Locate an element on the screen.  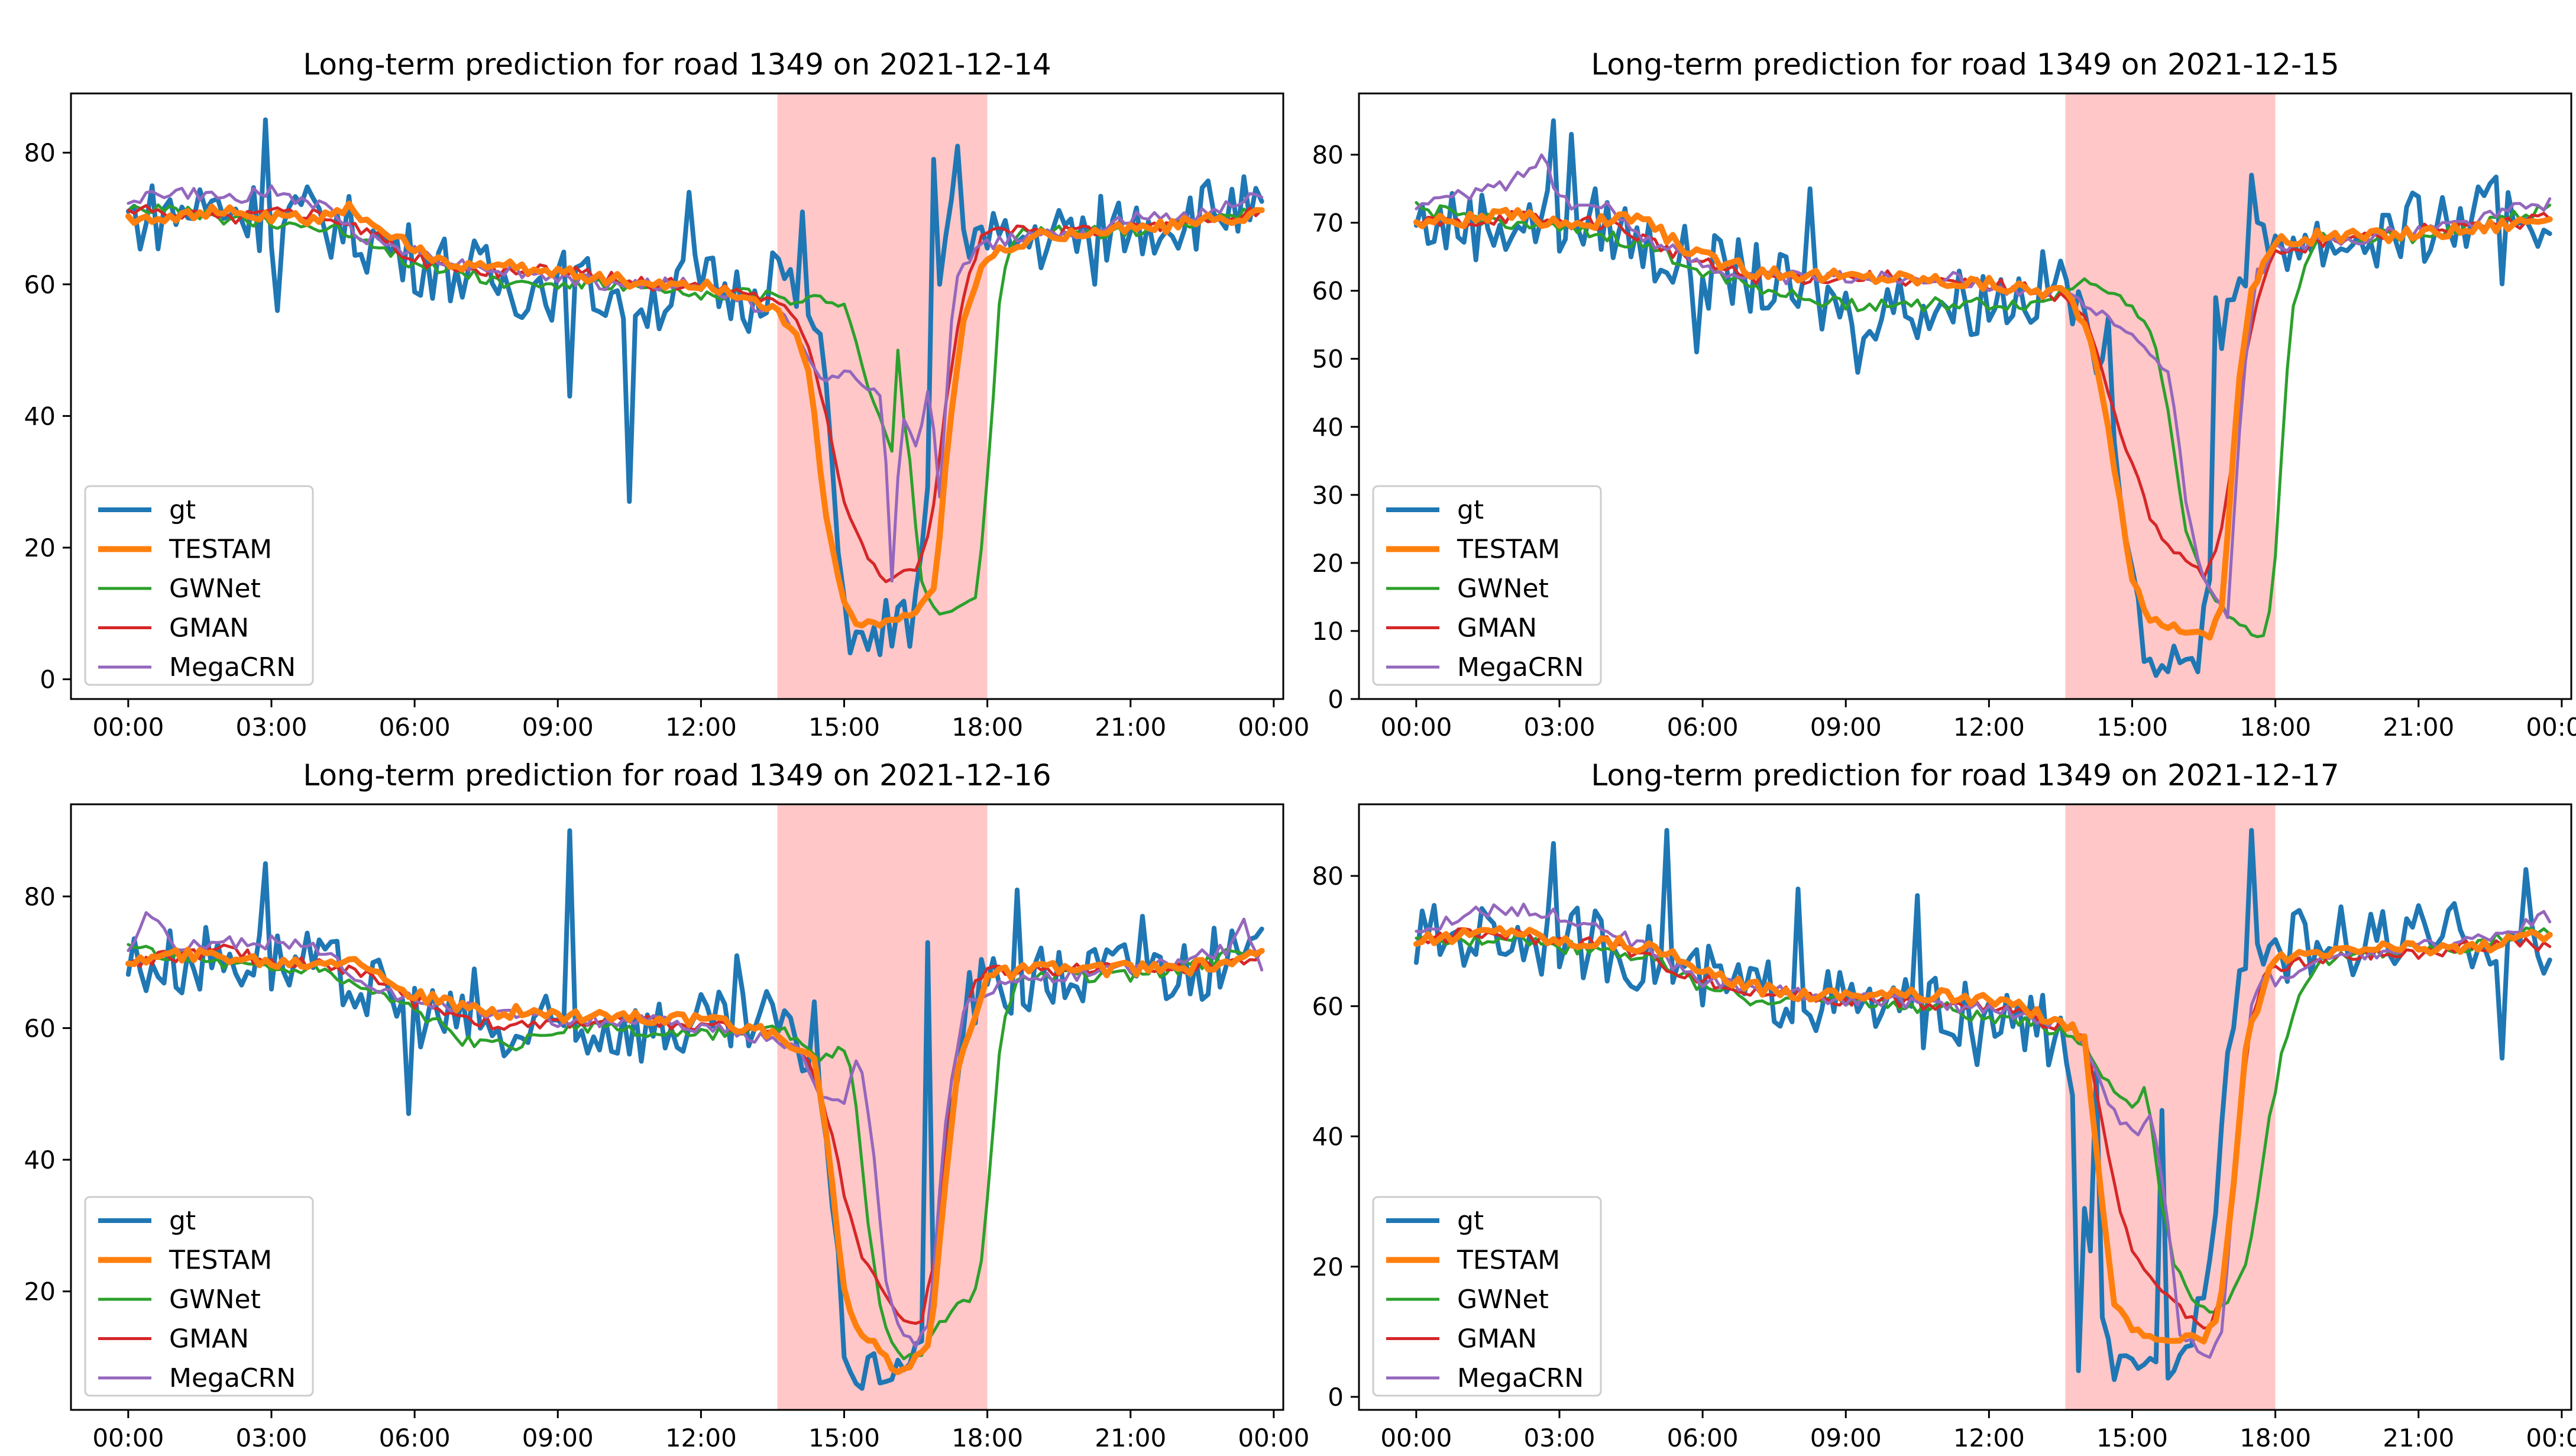
series-line-gwnet is located at coordinates (1984, 420).